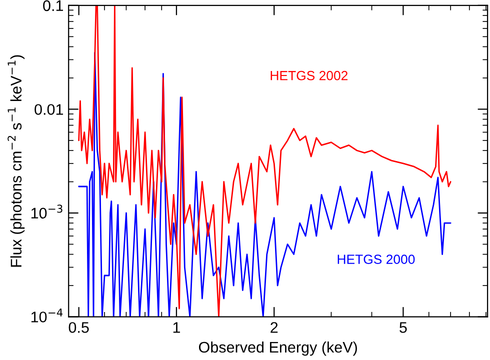 The image size is (490, 360). Describe the element at coordinates (47, 315) in the screenshot. I see `y-tick-label: 10$^{−4}$` at that location.